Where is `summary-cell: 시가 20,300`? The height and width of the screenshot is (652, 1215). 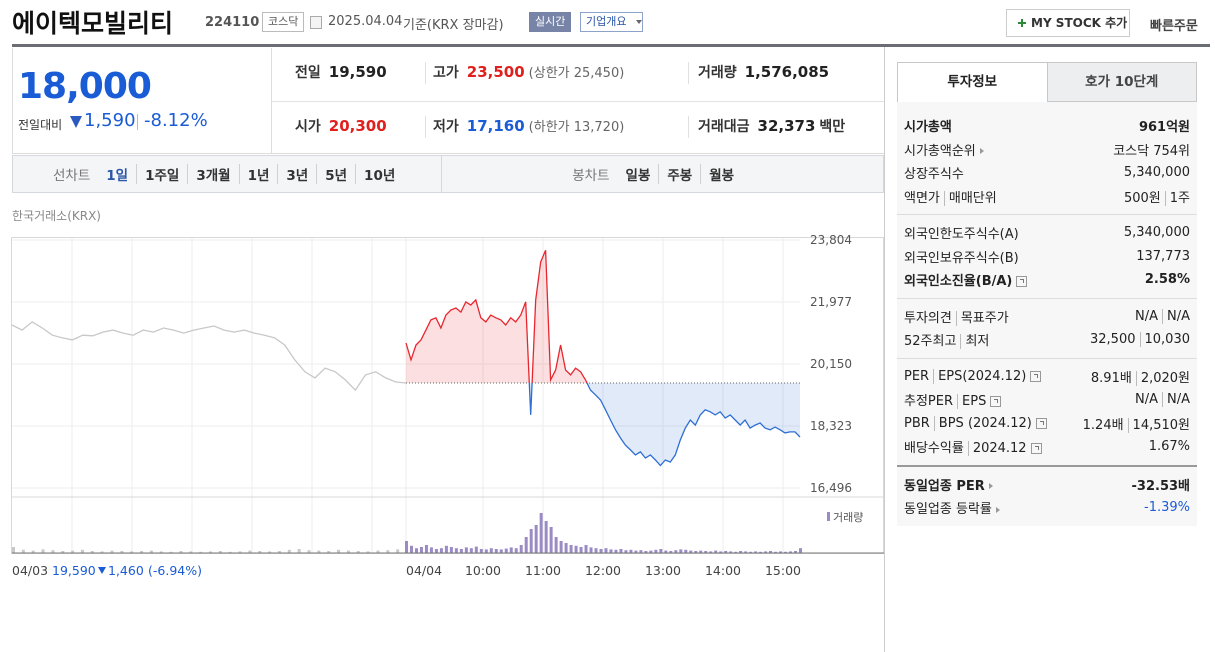
summary-cell: 시가 20,300 is located at coordinates (341, 126).